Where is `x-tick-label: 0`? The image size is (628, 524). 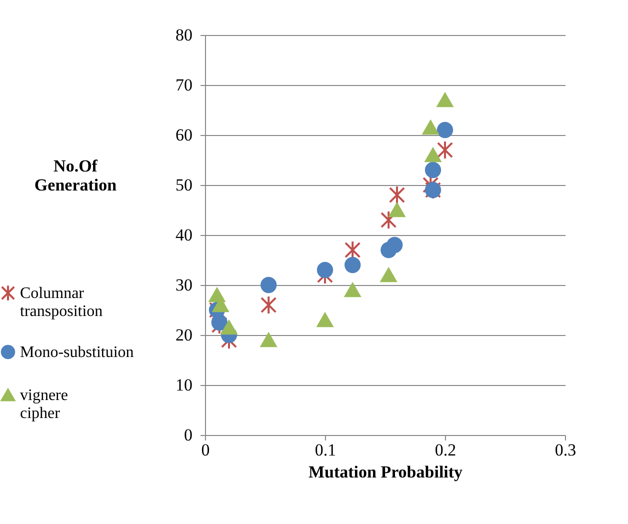
x-tick-label: 0 is located at coordinates (205, 450).